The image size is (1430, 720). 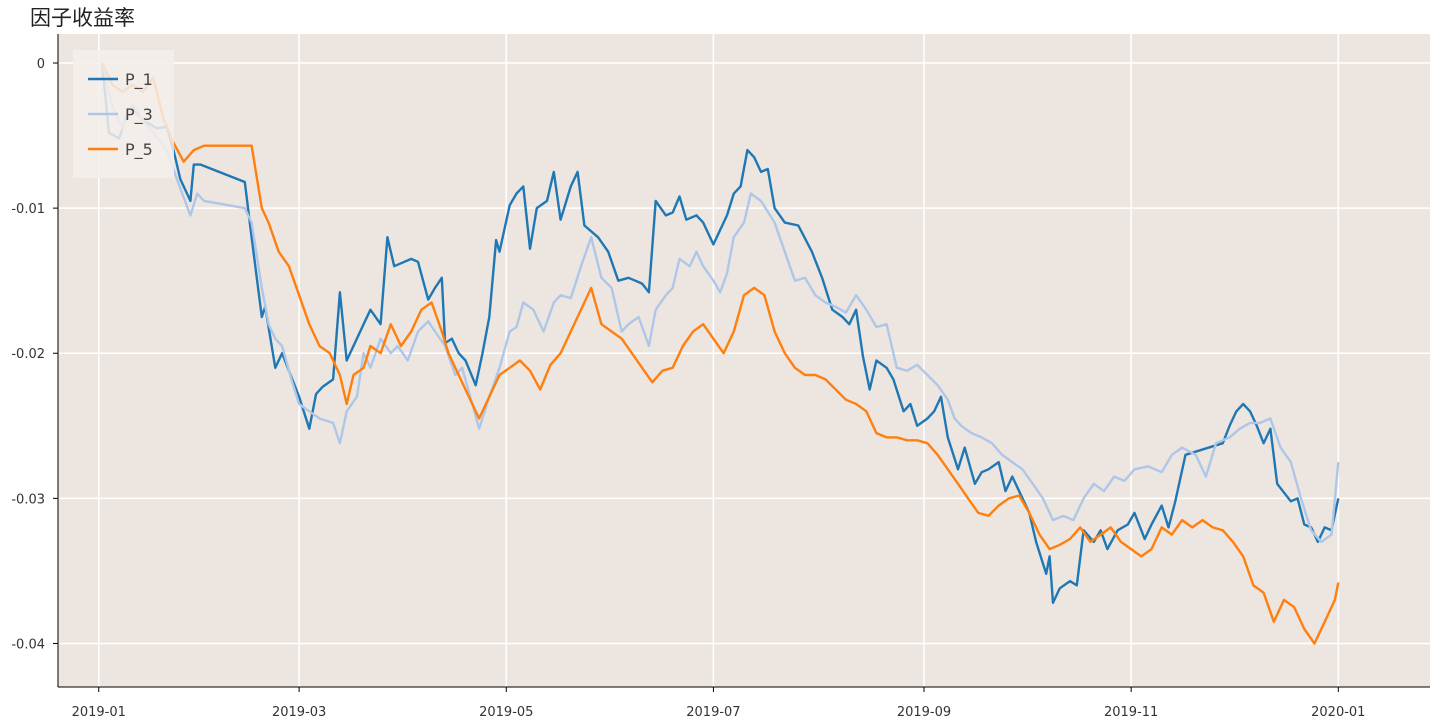 I want to click on y-tick-label: -0.02, so click(x=28, y=354).